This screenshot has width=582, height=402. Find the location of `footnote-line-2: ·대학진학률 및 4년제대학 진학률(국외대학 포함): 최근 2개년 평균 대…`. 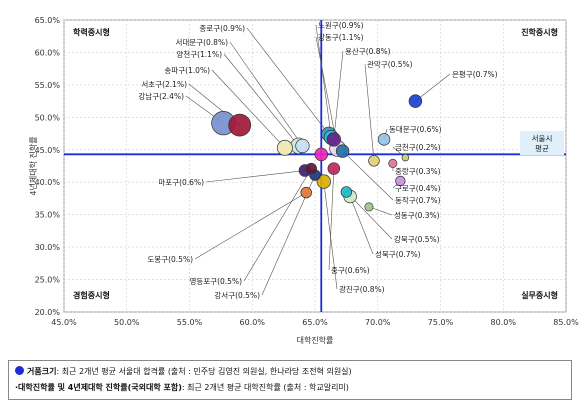

footnote-line-2: ·대학진학률 및 4년제대학 진학률(국외대학 포함): 최근 2개년 평균 대… is located at coordinates (182, 387).